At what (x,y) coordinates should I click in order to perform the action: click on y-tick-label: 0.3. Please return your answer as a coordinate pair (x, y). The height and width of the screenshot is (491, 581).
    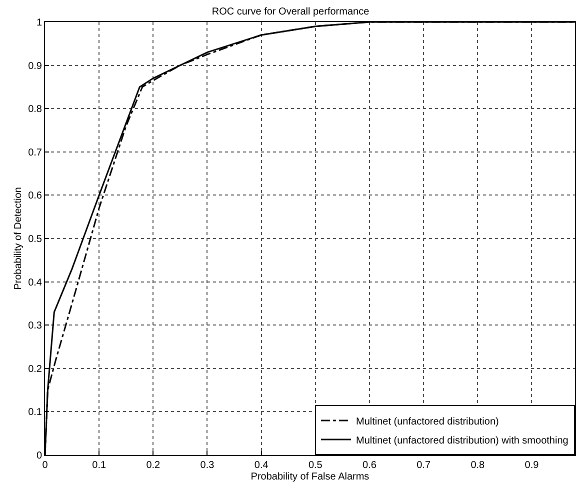
    Looking at the image, I should click on (35, 326).